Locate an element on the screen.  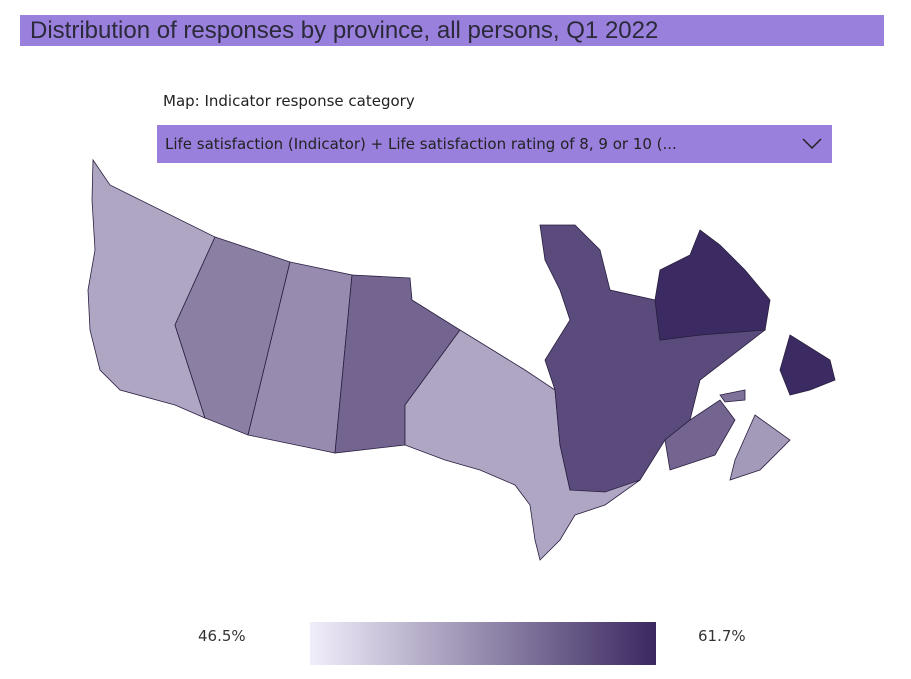
filter-label: Map: Indicator response category is located at coordinates (289, 101).